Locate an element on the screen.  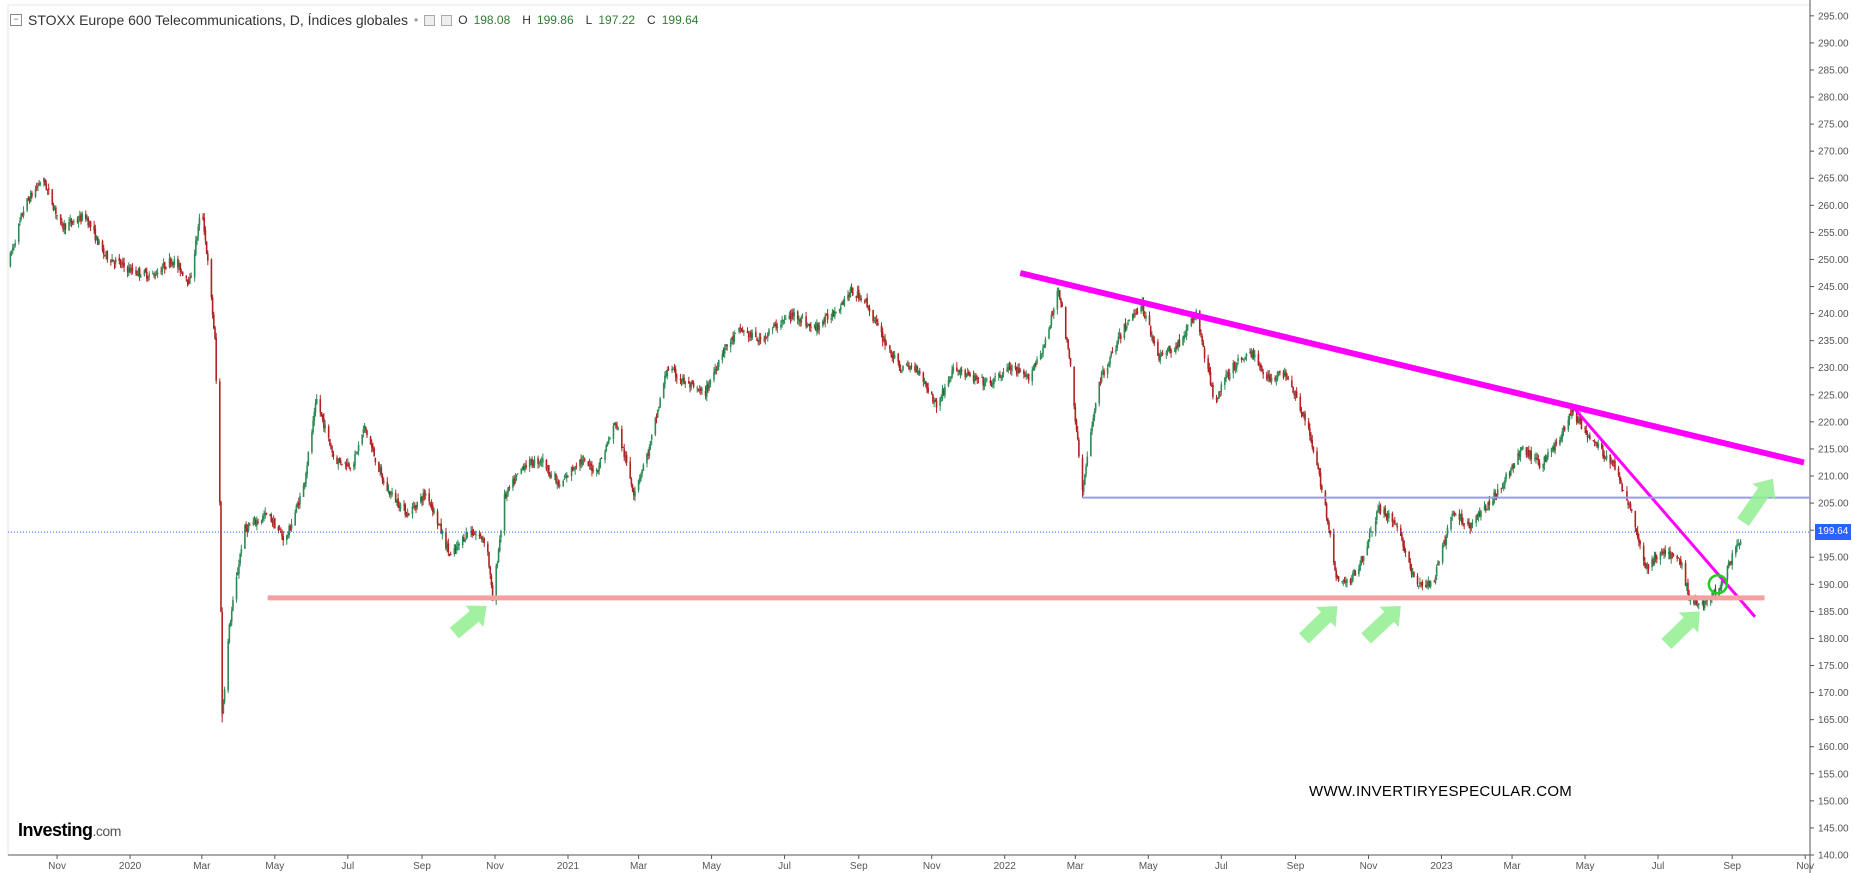
x-tick-label: Jul is located at coordinates (347, 866).